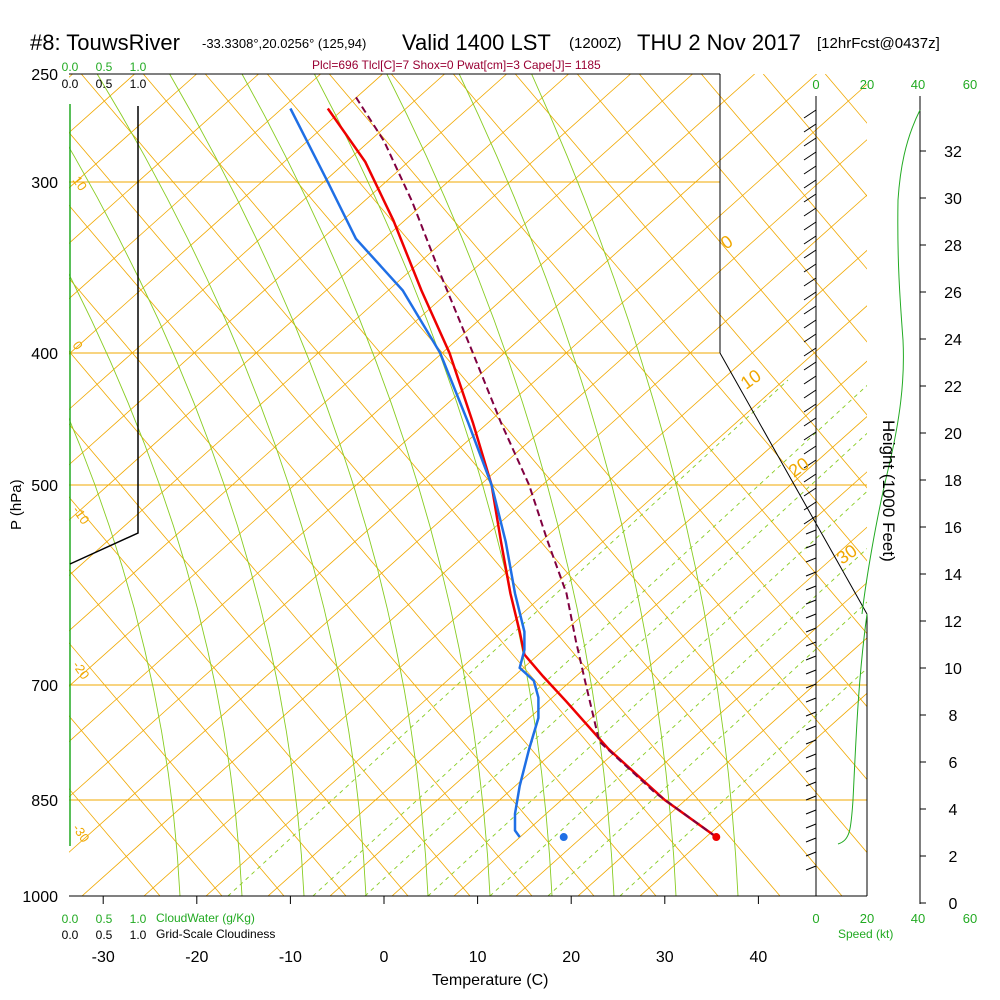 This screenshot has width=1000, height=1000. What do you see at coordinates (953, 152) in the screenshot?
I see `height-tick-32: 32` at bounding box center [953, 152].